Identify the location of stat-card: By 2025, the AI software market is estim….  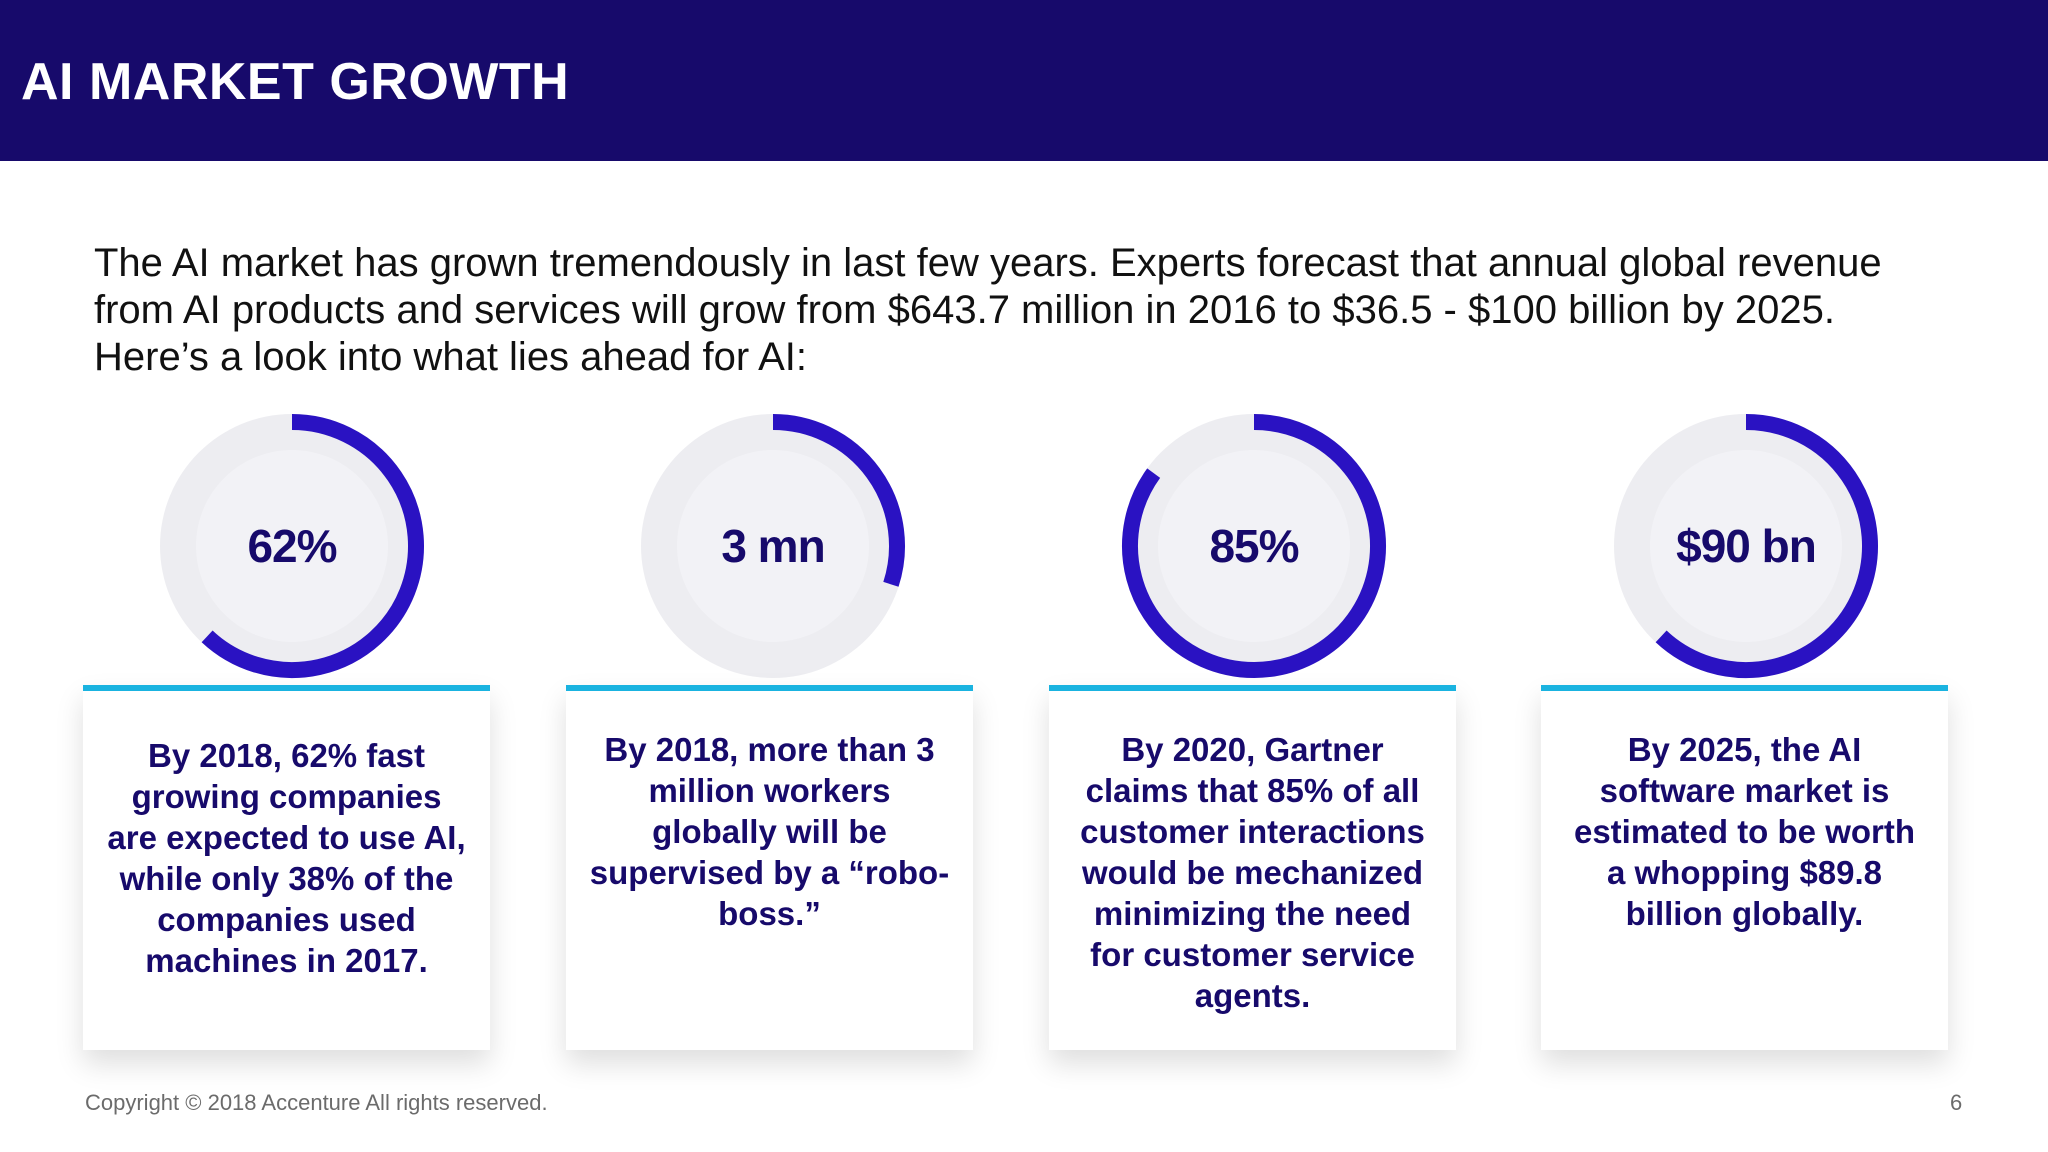
(1744, 867).